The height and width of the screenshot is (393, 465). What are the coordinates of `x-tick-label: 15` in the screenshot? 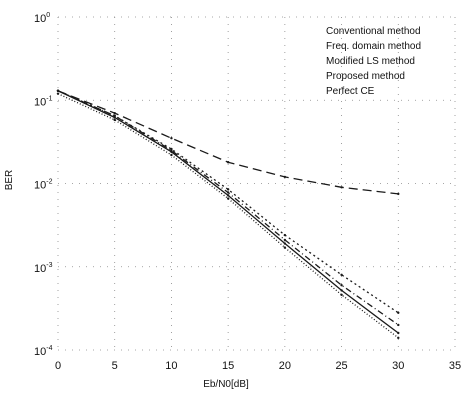 It's located at (228, 366).